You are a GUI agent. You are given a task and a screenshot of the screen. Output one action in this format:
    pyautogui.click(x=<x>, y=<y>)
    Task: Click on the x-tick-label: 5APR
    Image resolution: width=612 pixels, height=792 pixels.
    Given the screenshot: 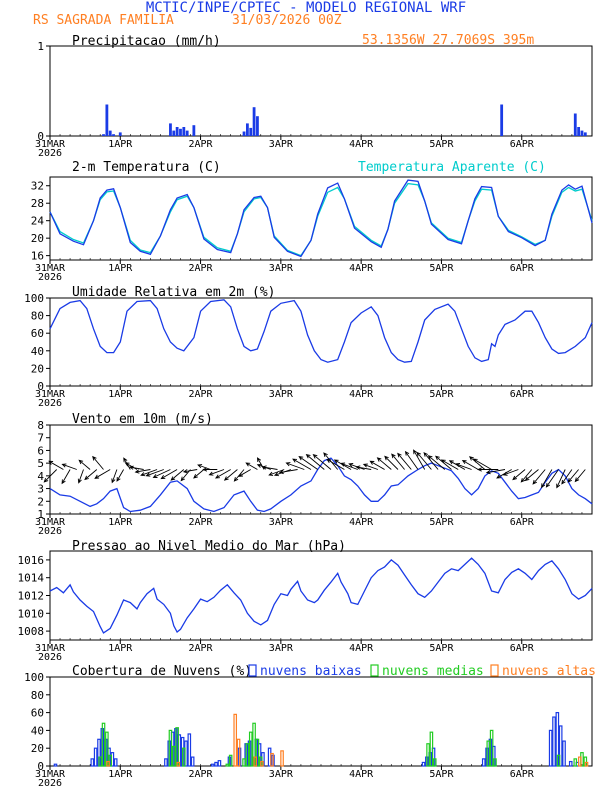 What is the action you would take?
    pyautogui.click(x=441, y=522)
    